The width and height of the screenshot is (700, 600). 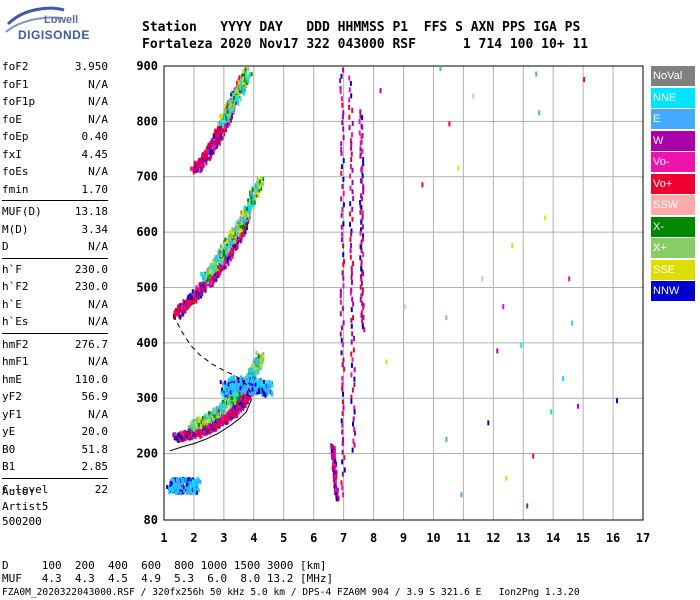 What do you see at coordinates (55, 362) in the screenshot?
I see `param-row: hmF1 N/A` at bounding box center [55, 362].